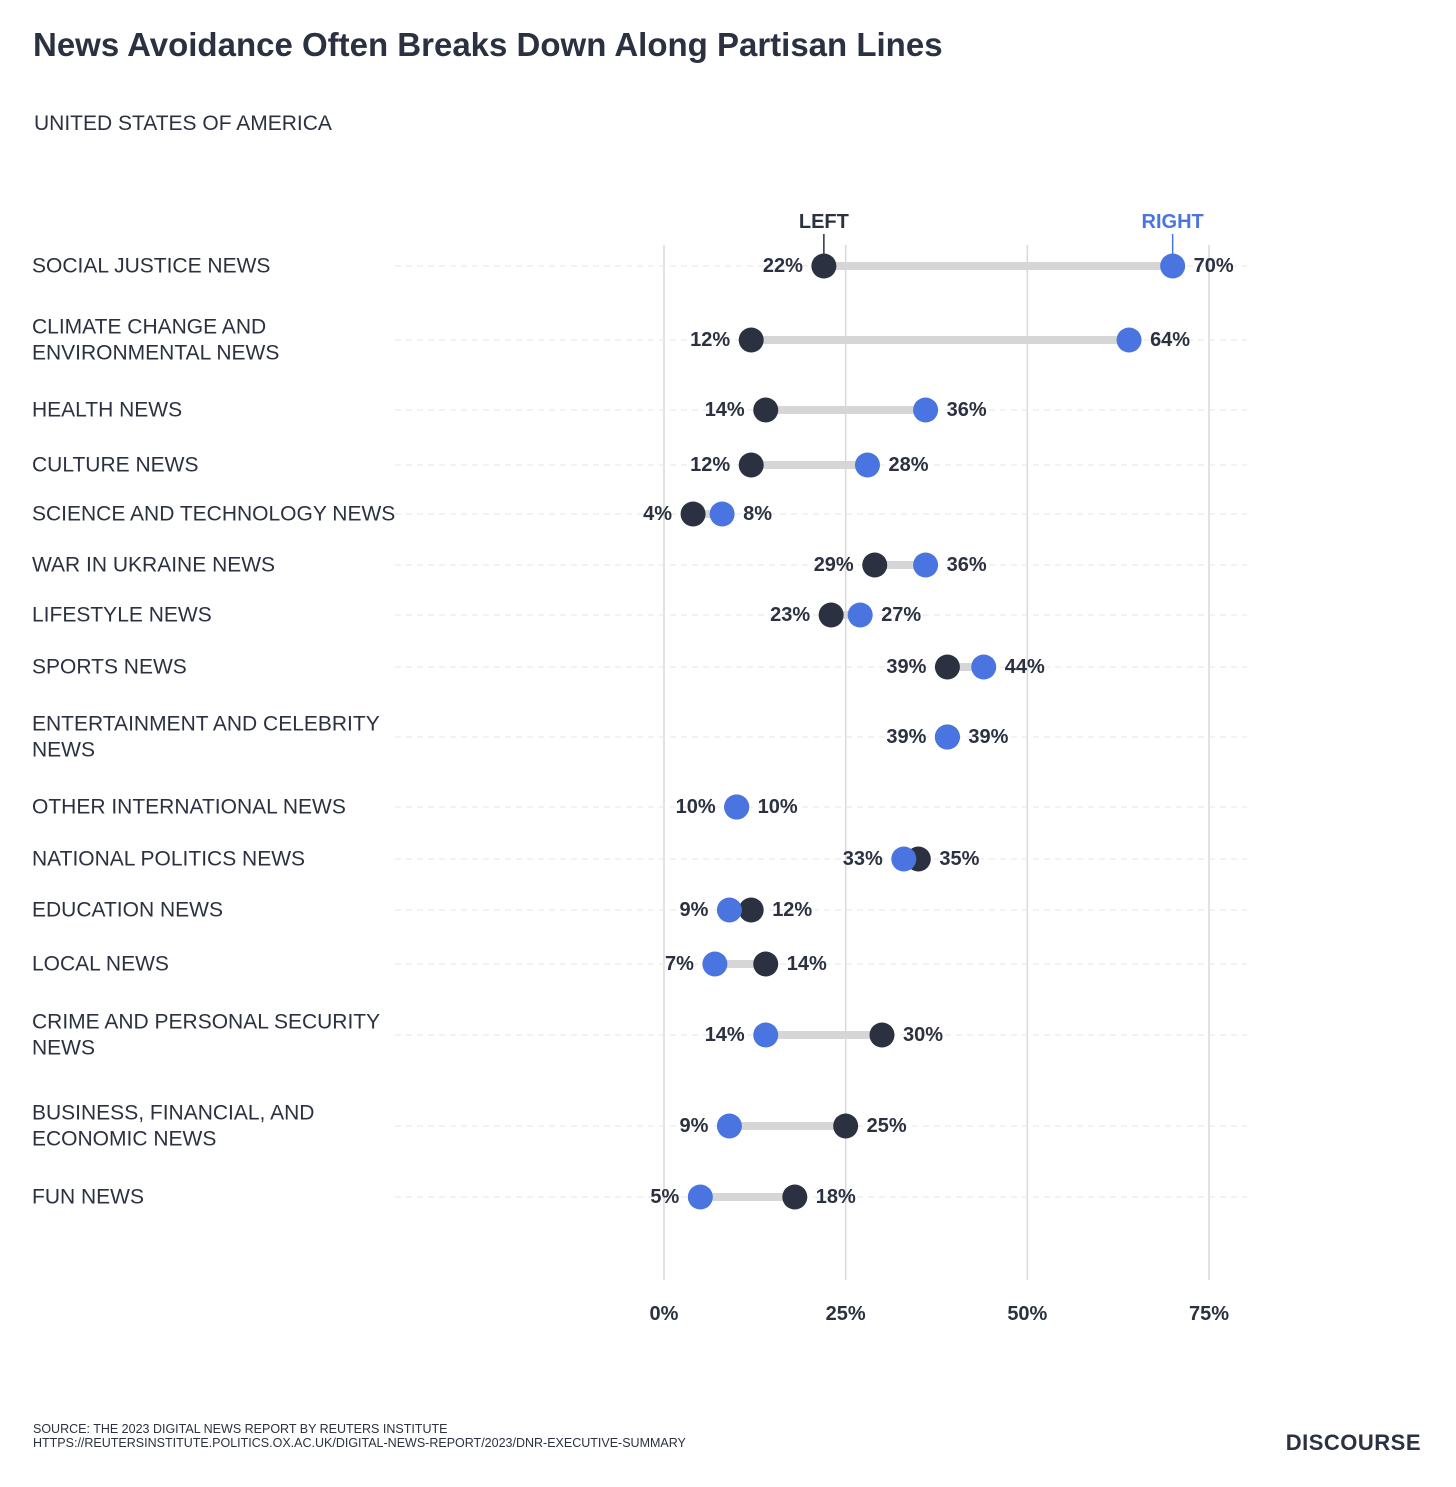  I want to click on category-label: OTHER INTERNATIONAL NEWS, so click(189, 807).